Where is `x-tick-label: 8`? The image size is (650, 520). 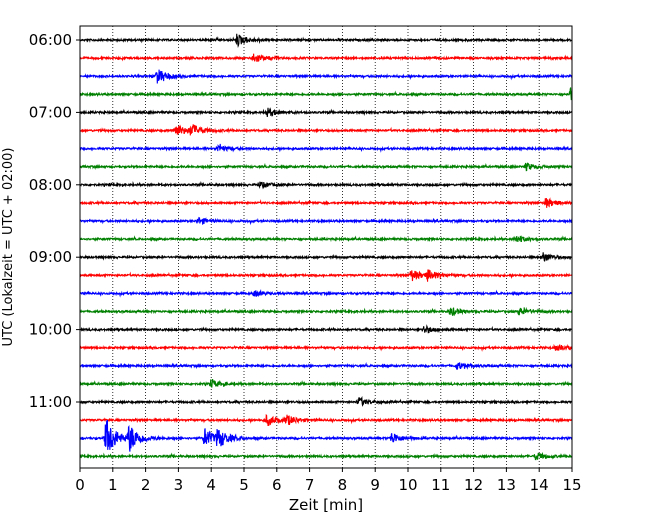
x-tick-label: 8 is located at coordinates (343, 485).